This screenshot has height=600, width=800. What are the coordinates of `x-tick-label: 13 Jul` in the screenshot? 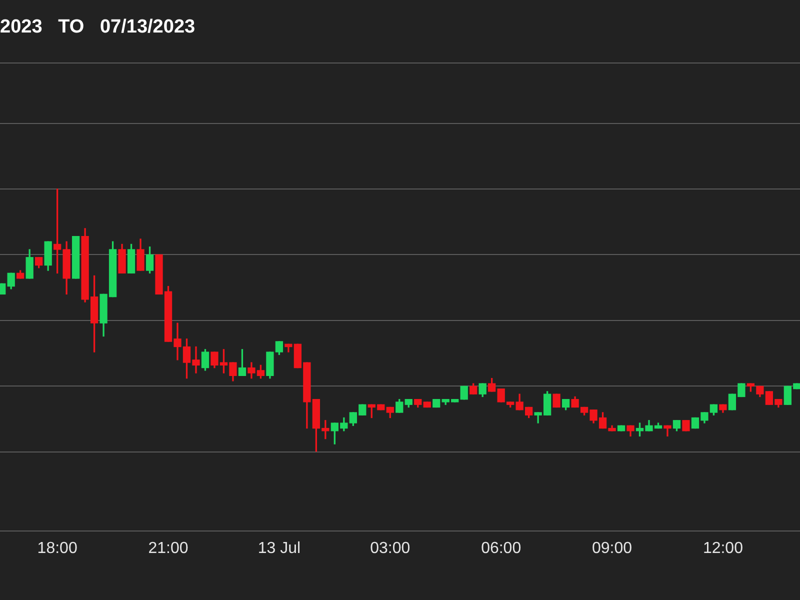 It's located at (279, 548).